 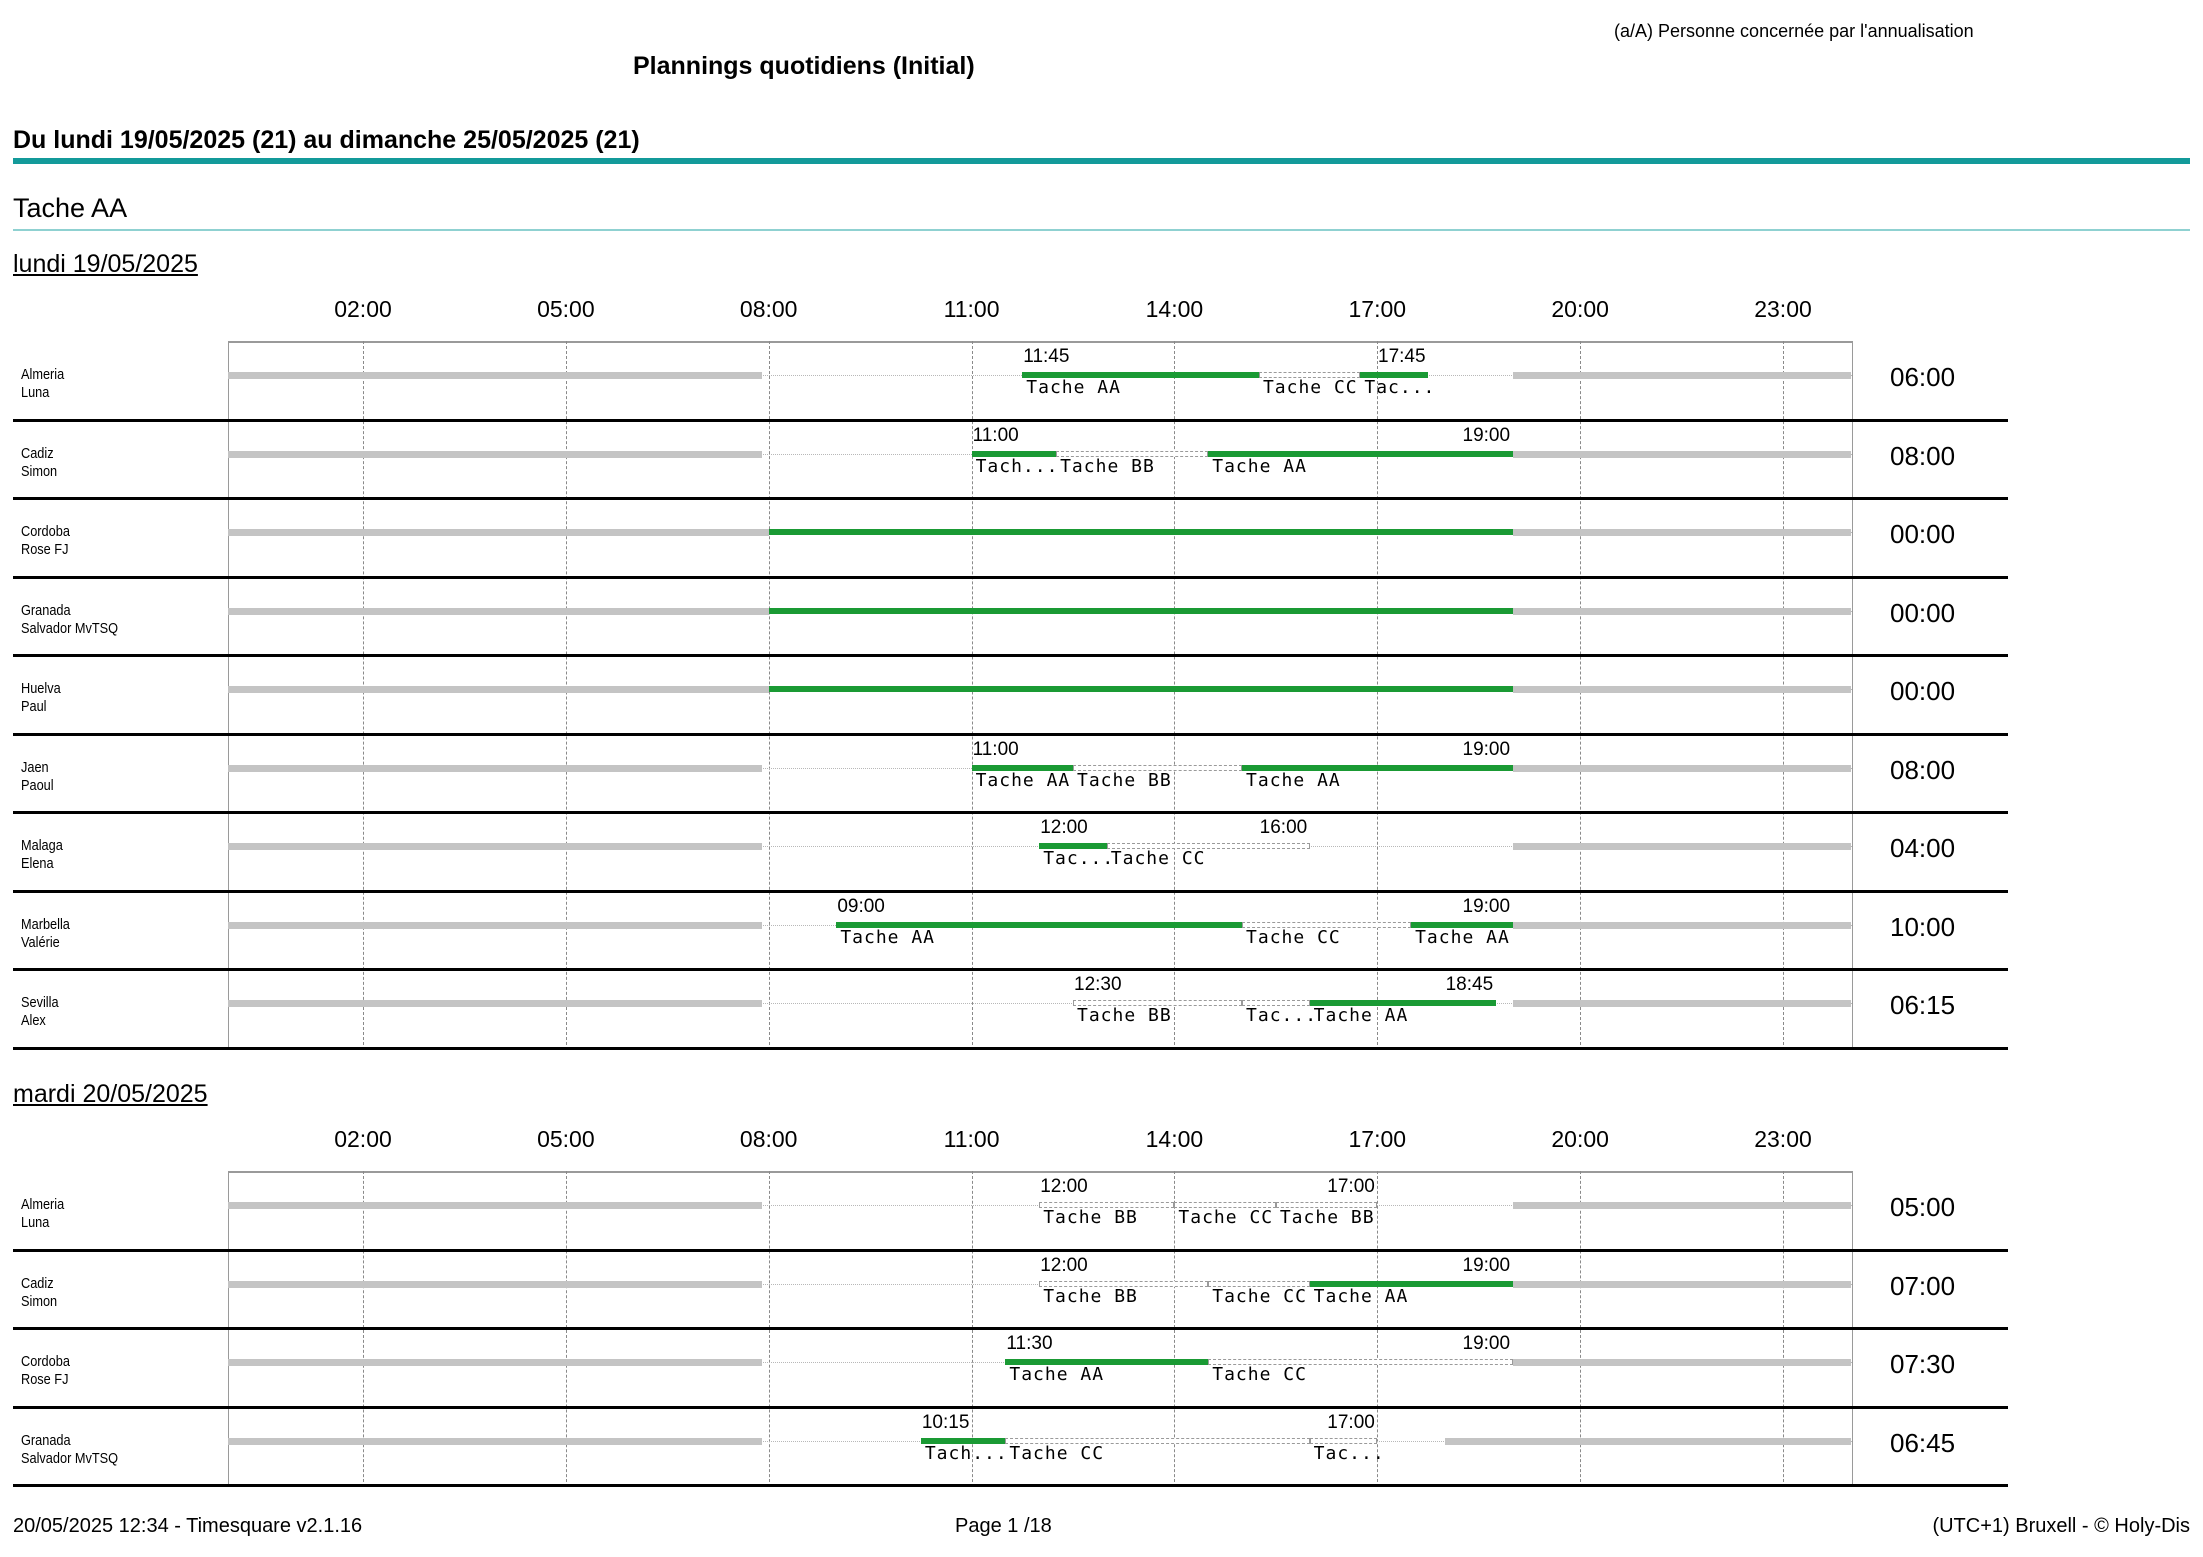 I want to click on shift-end-time: 18:45, so click(x=1469, y=984).